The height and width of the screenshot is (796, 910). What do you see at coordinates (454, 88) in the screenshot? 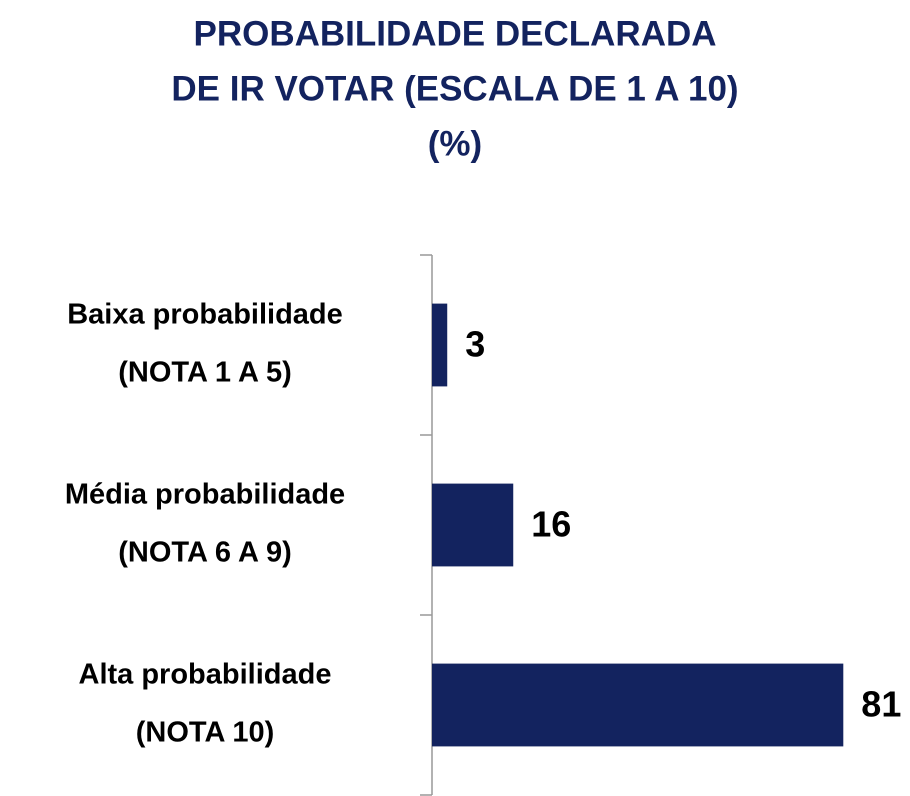
I see `chart-title: DE IR VOTAR (ESCALA DE 1 A 10)` at bounding box center [454, 88].